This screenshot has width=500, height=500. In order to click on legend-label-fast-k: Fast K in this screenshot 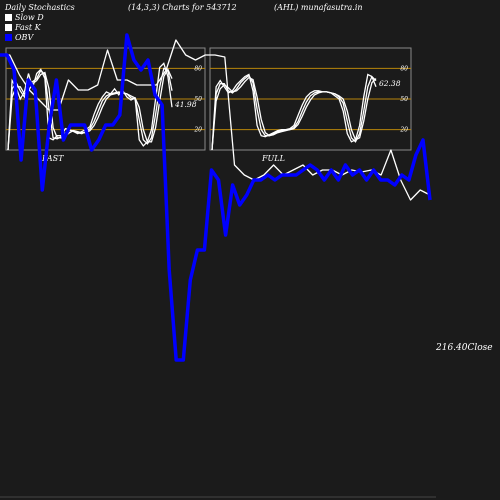, I will do `click(28, 27)`.